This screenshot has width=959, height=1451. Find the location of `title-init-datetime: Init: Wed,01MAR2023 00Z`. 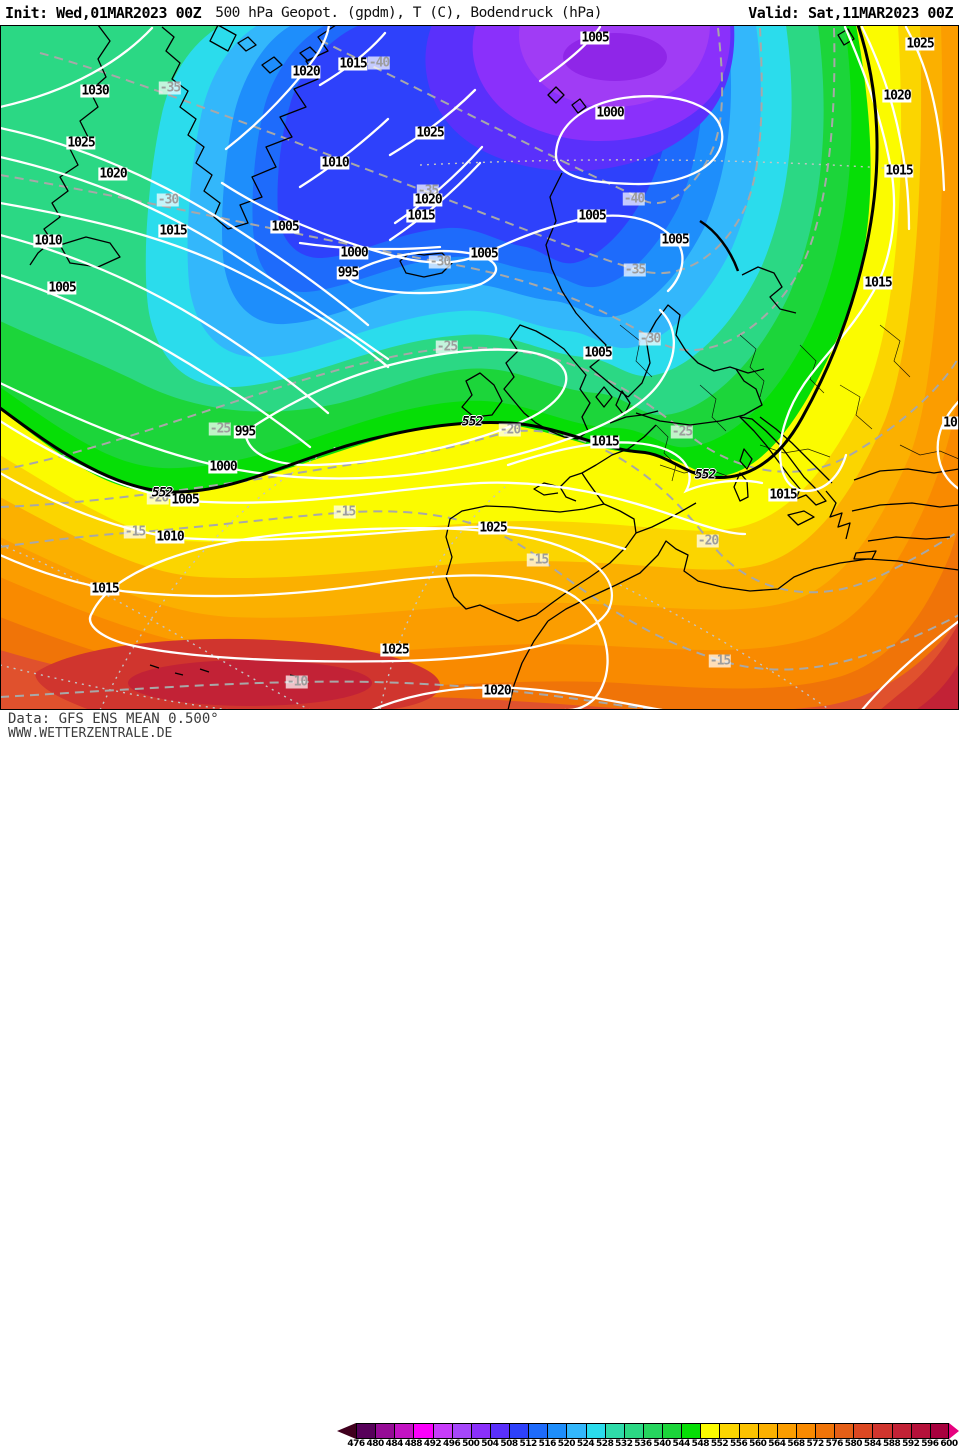

title-init-datetime: Init: Wed,01MAR2023 00Z is located at coordinates (103, 12).